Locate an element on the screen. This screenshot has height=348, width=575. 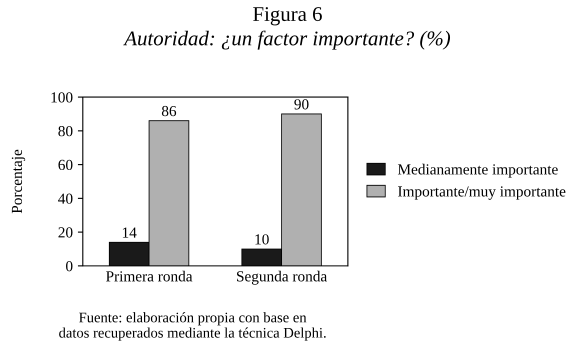
chart-subtitle: Autoridad: ¿un factor importante? (%) is located at coordinates (286, 40).